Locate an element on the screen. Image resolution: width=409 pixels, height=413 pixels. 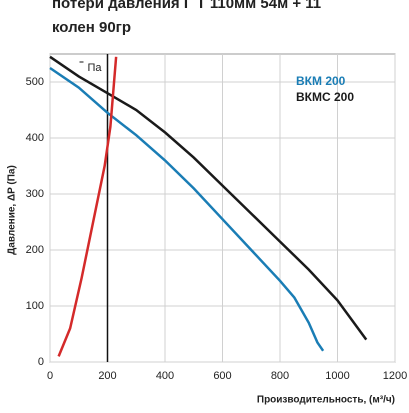
y-axis-label: Давление, ΔP (Па) is located at coordinates (12, 210).